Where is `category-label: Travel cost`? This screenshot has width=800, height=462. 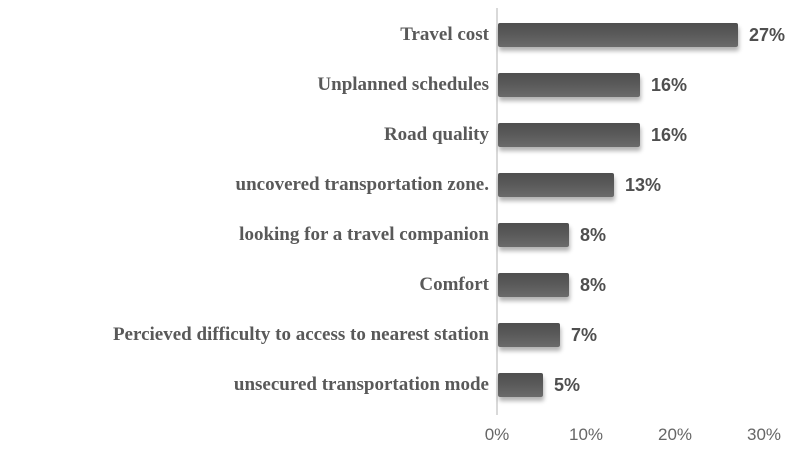
category-label: Travel cost is located at coordinates (444, 34).